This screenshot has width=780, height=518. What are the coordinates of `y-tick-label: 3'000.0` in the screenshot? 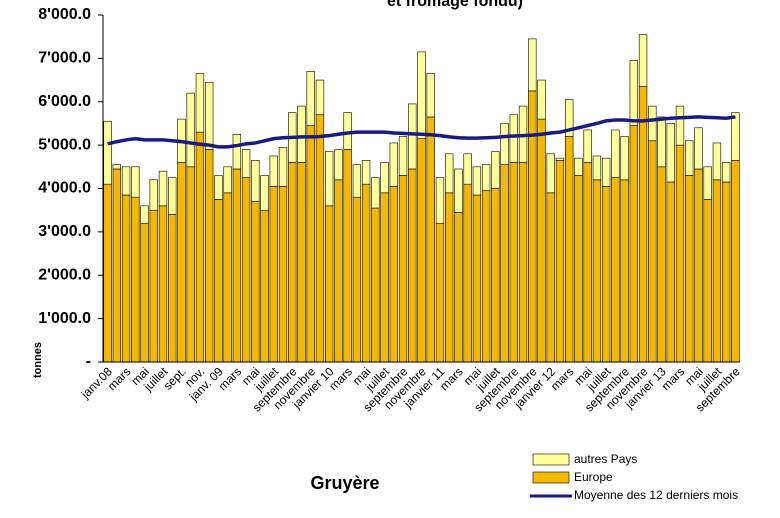 It's located at (64, 231).